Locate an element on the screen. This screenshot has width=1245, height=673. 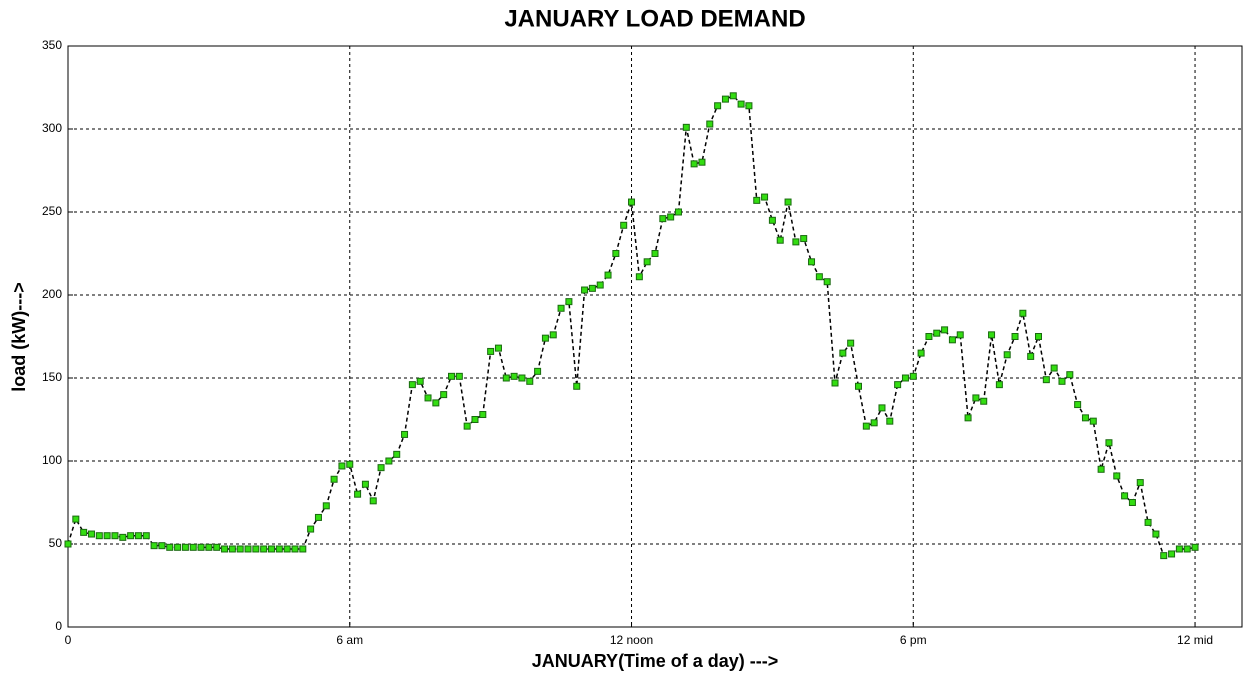
y-tick-label: 100 is located at coordinates (52, 460).